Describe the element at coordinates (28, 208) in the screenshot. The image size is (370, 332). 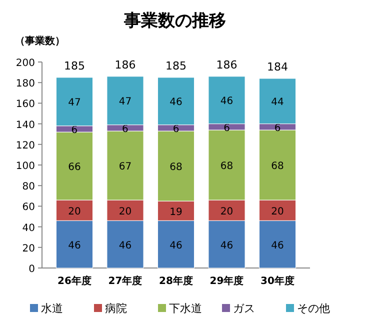
I see `y-tick-label: 60` at that location.